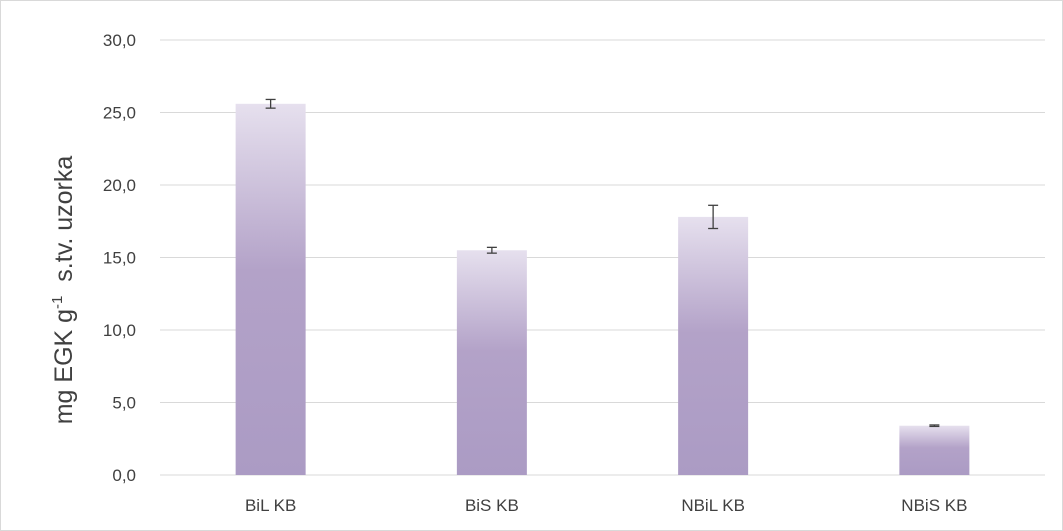 This screenshot has width=1063, height=531. What do you see at coordinates (124, 403) in the screenshot?
I see `y-tick-label: 5,0` at bounding box center [124, 403].